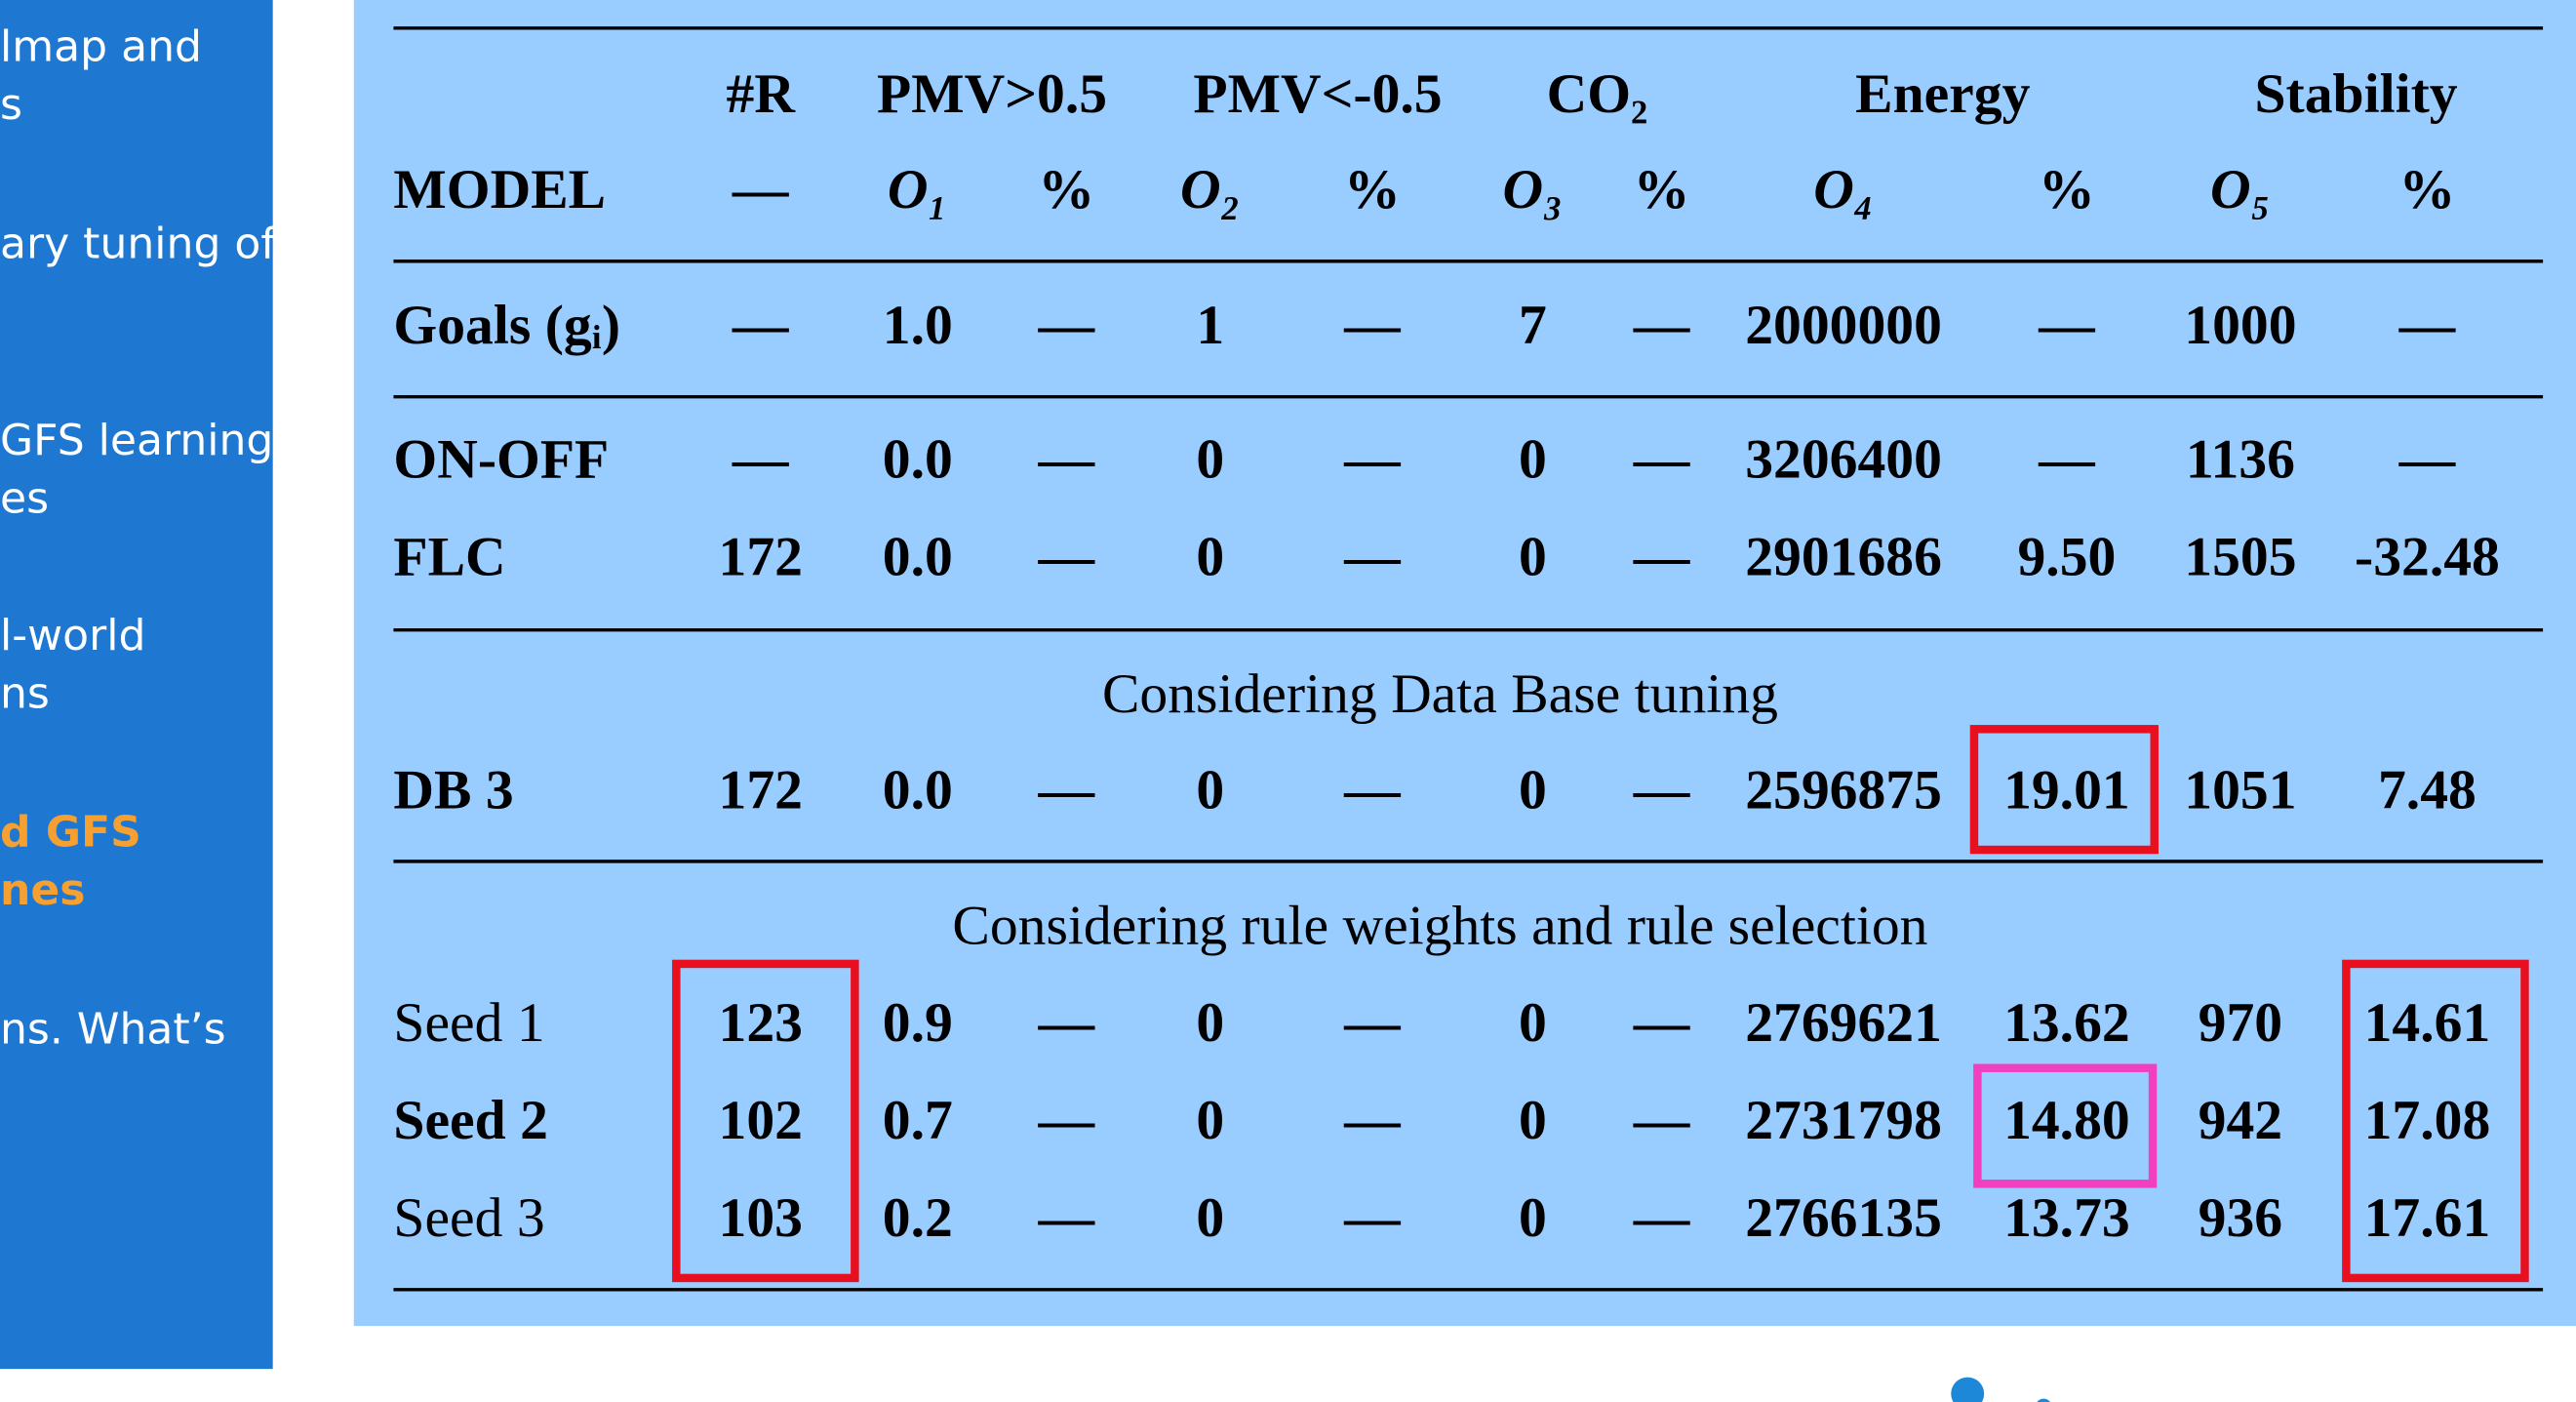 The height and width of the screenshot is (1402, 2576). Describe the element at coordinates (1597, 94) in the screenshot. I see `column-group: CO₂` at that location.